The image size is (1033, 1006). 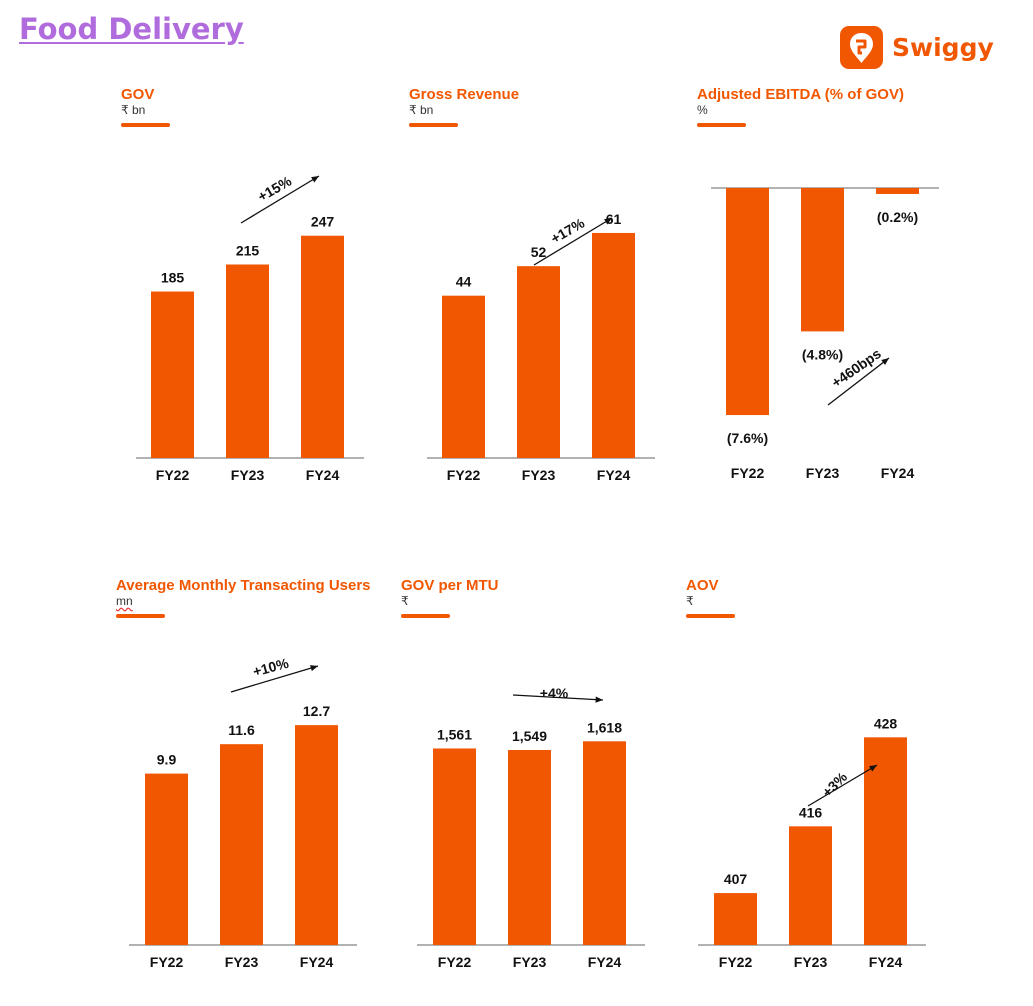 I want to click on aov-chart: 407 FY22 416 FY23 428 FY24 +3%, so click(x=812, y=842).